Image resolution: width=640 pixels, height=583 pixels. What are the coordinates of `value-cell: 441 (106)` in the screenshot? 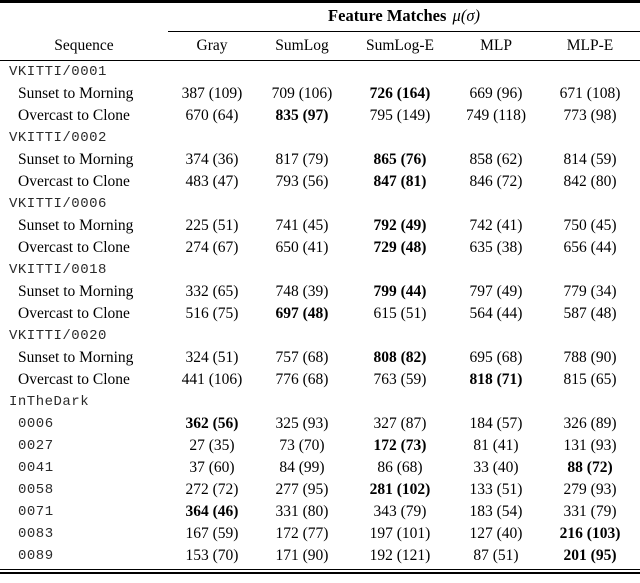 It's located at (212, 379).